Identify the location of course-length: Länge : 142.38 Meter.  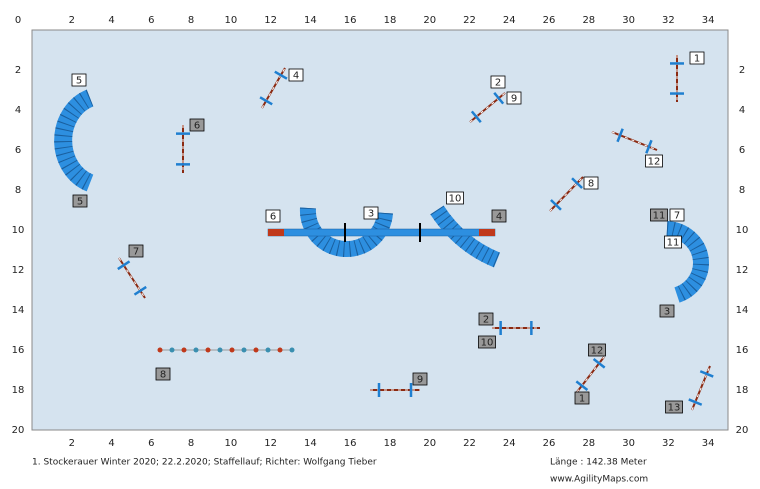
(598, 463).